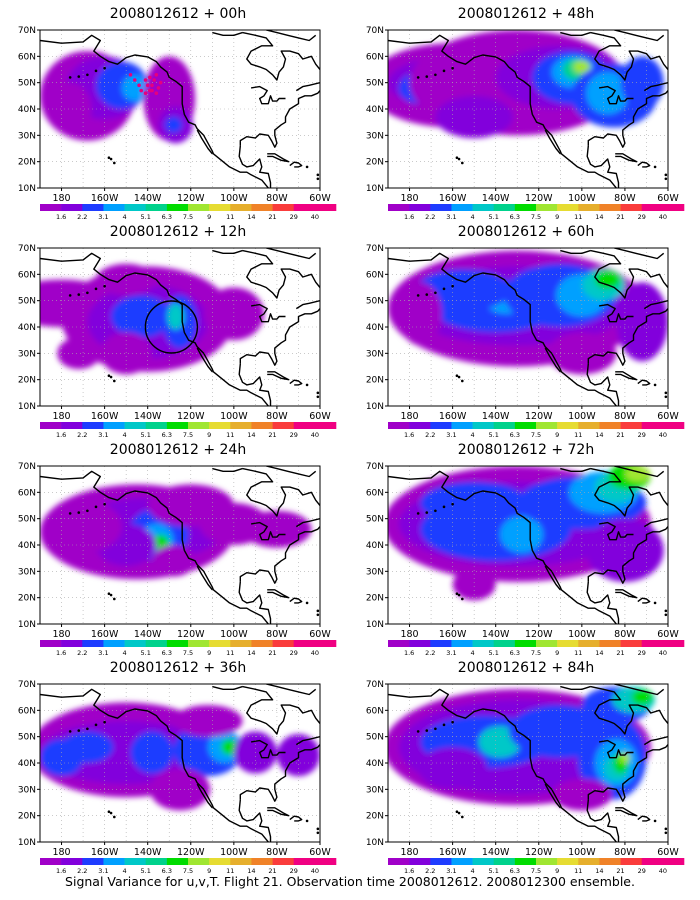 The image size is (700, 900). What do you see at coordinates (526, 14) in the screenshot?
I see `panel-title: 2008012612 + 48h` at bounding box center [526, 14].